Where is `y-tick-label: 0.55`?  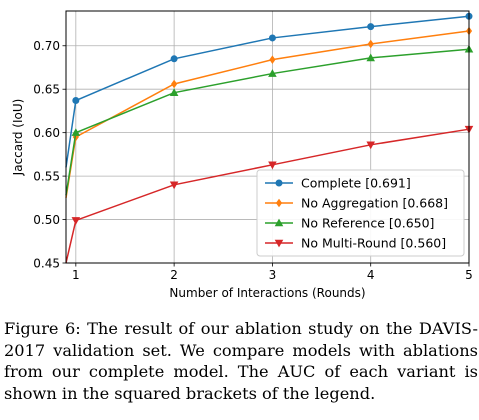
y-tick-label: 0.55 is located at coordinates (46, 176).